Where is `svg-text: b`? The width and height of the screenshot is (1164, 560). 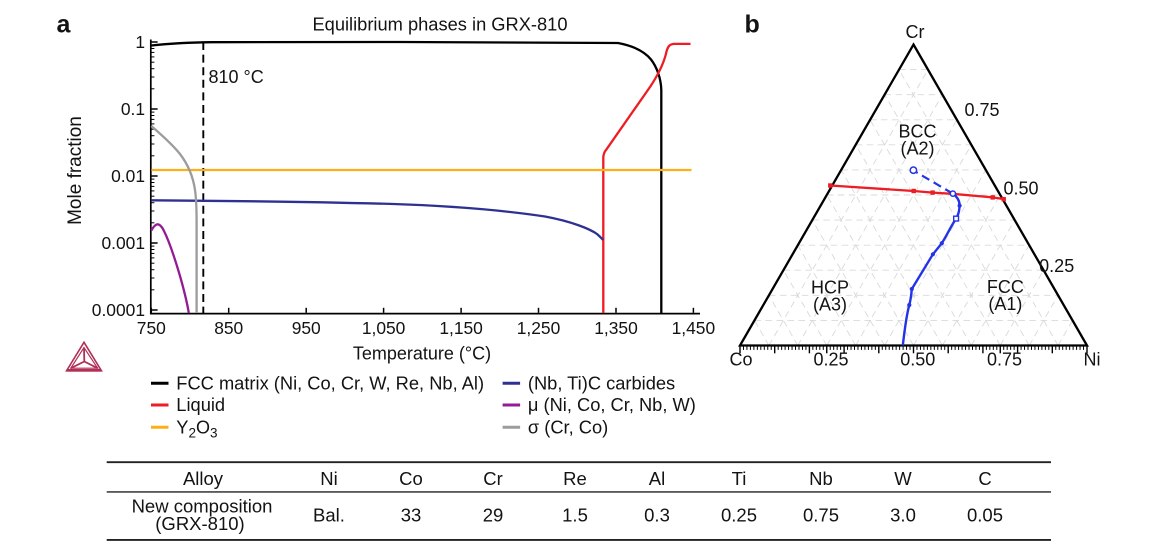
svg-text: b is located at coordinates (752, 25).